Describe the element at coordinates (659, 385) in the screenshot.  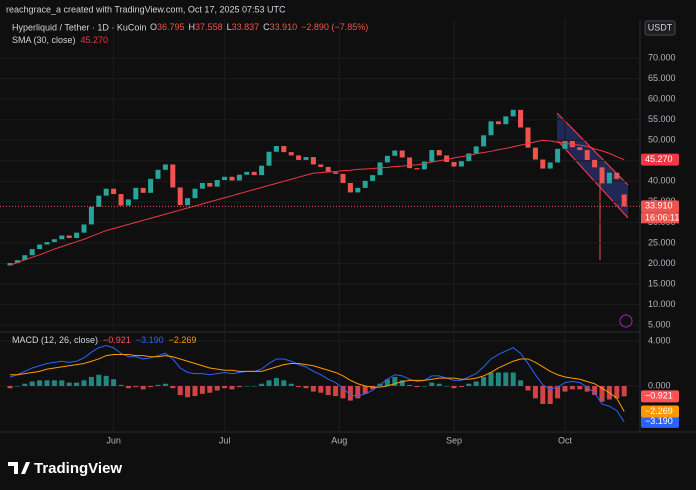
I see `y-tick-label: 0.000` at that location.